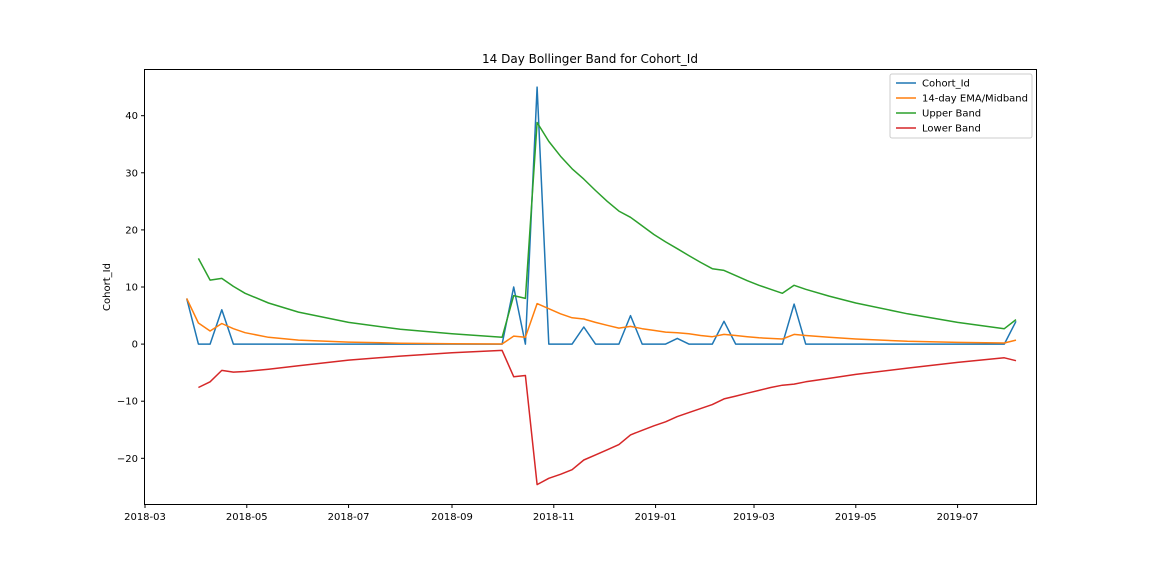 The height and width of the screenshot is (576, 1152). What do you see at coordinates (856, 517) in the screenshot?
I see `x-tick-label: 2019-05` at bounding box center [856, 517].